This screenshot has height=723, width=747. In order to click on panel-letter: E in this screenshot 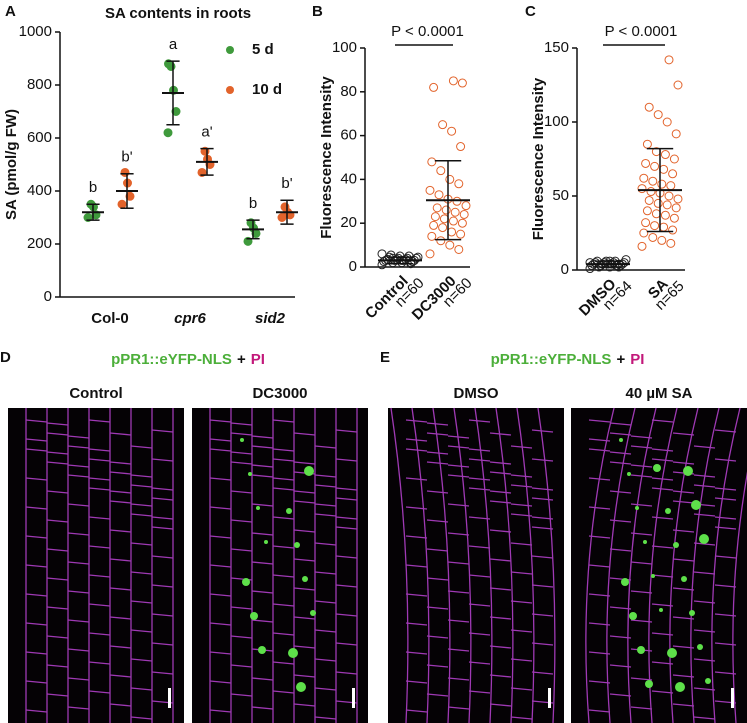, I will do `click(385, 357)`.